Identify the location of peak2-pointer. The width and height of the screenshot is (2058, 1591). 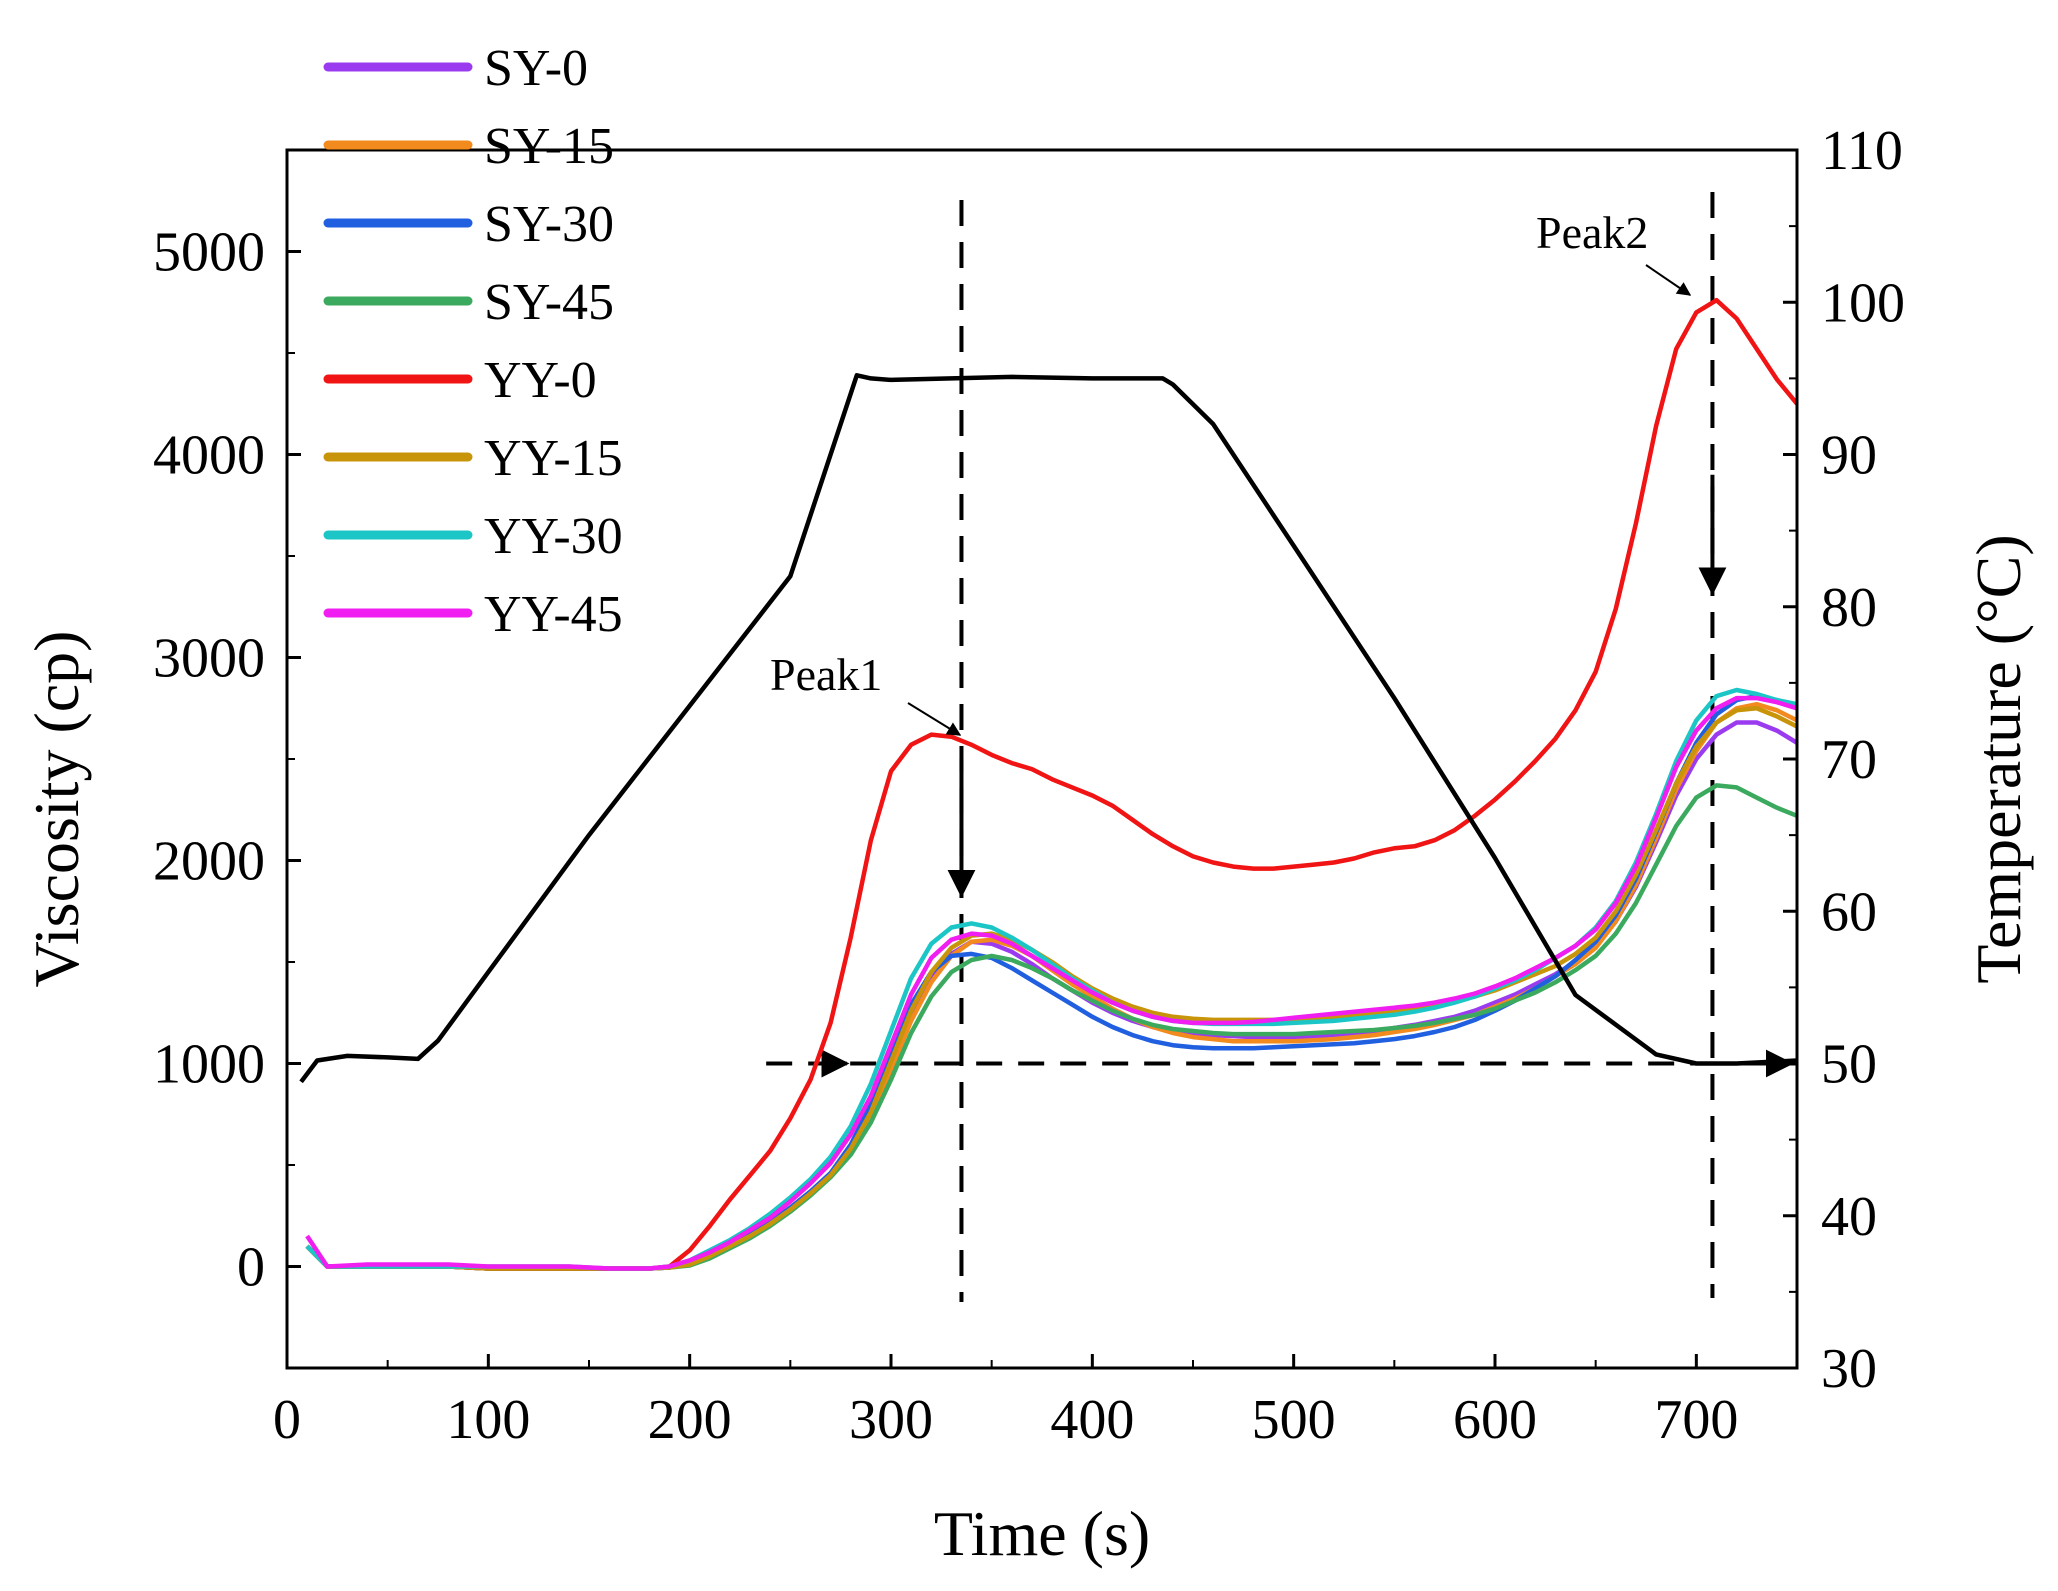
(1668, 280).